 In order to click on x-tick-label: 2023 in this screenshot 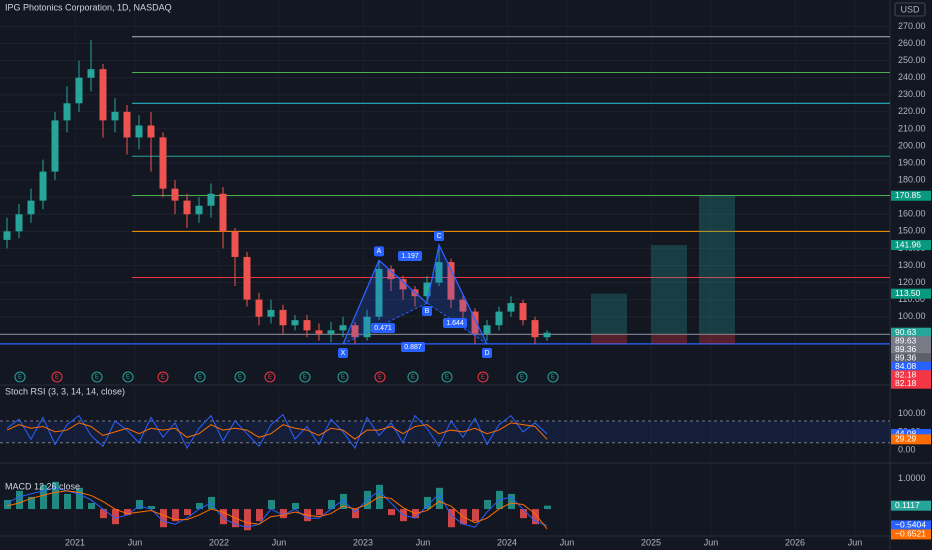, I will do `click(363, 542)`.